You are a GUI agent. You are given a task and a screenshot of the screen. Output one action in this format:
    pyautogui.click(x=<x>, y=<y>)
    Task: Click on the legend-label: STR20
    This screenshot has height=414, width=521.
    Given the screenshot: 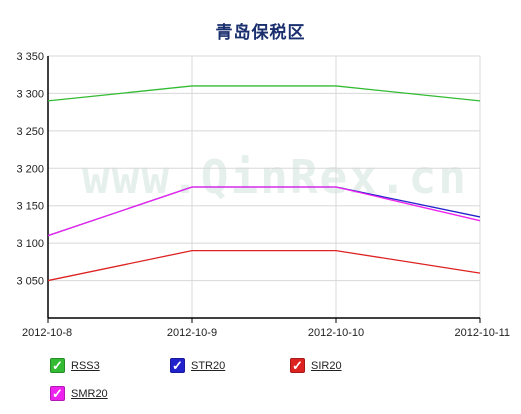 What is the action you would take?
    pyautogui.click(x=208, y=365)
    